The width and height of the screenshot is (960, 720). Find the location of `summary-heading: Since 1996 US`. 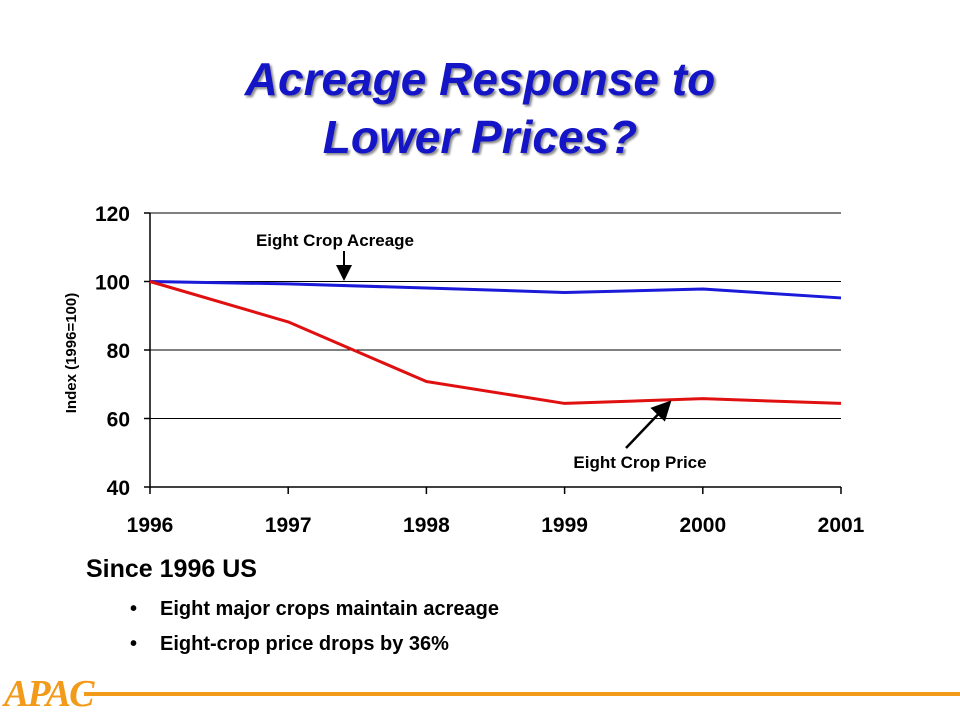

summary-heading: Since 1996 US is located at coordinates (171, 569).